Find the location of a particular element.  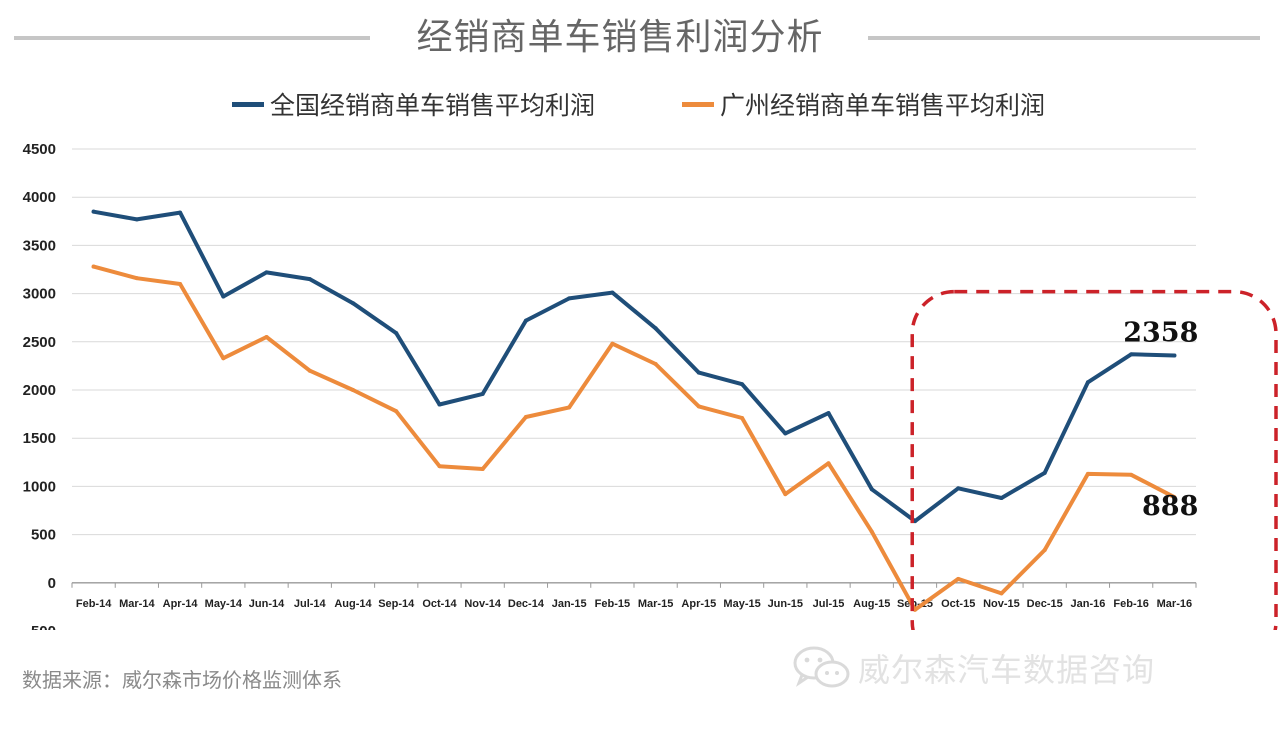

y-tick-label: 2000 is located at coordinates (39, 390).